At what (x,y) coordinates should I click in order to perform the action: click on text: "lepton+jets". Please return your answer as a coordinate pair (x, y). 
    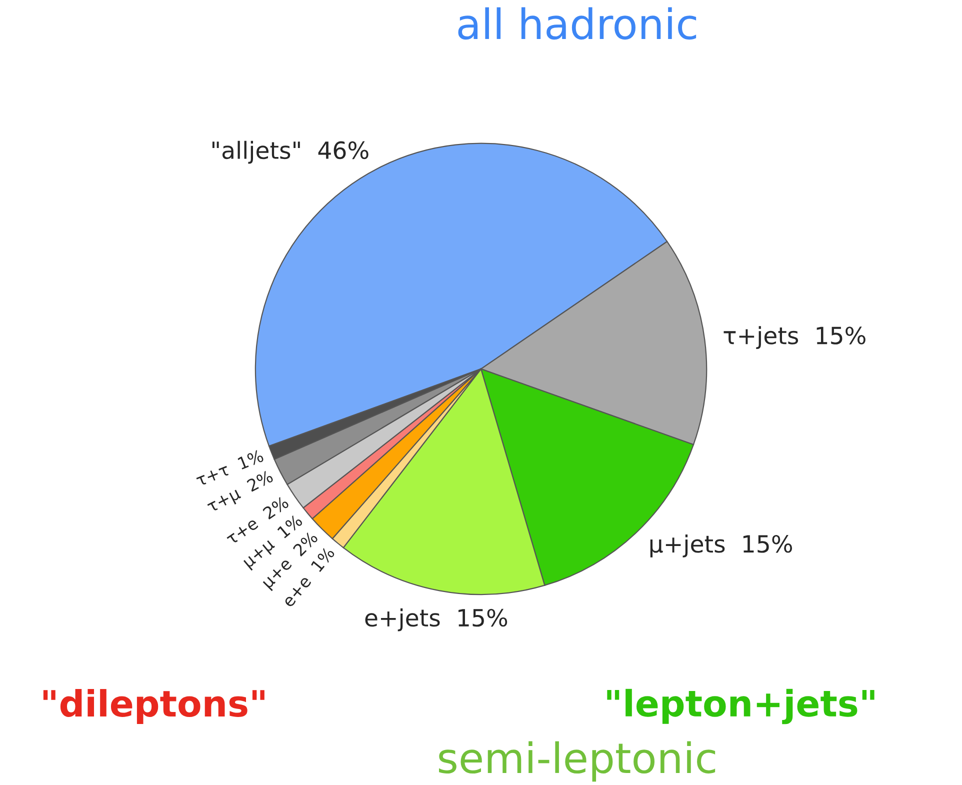
    Looking at the image, I should click on (740, 706).